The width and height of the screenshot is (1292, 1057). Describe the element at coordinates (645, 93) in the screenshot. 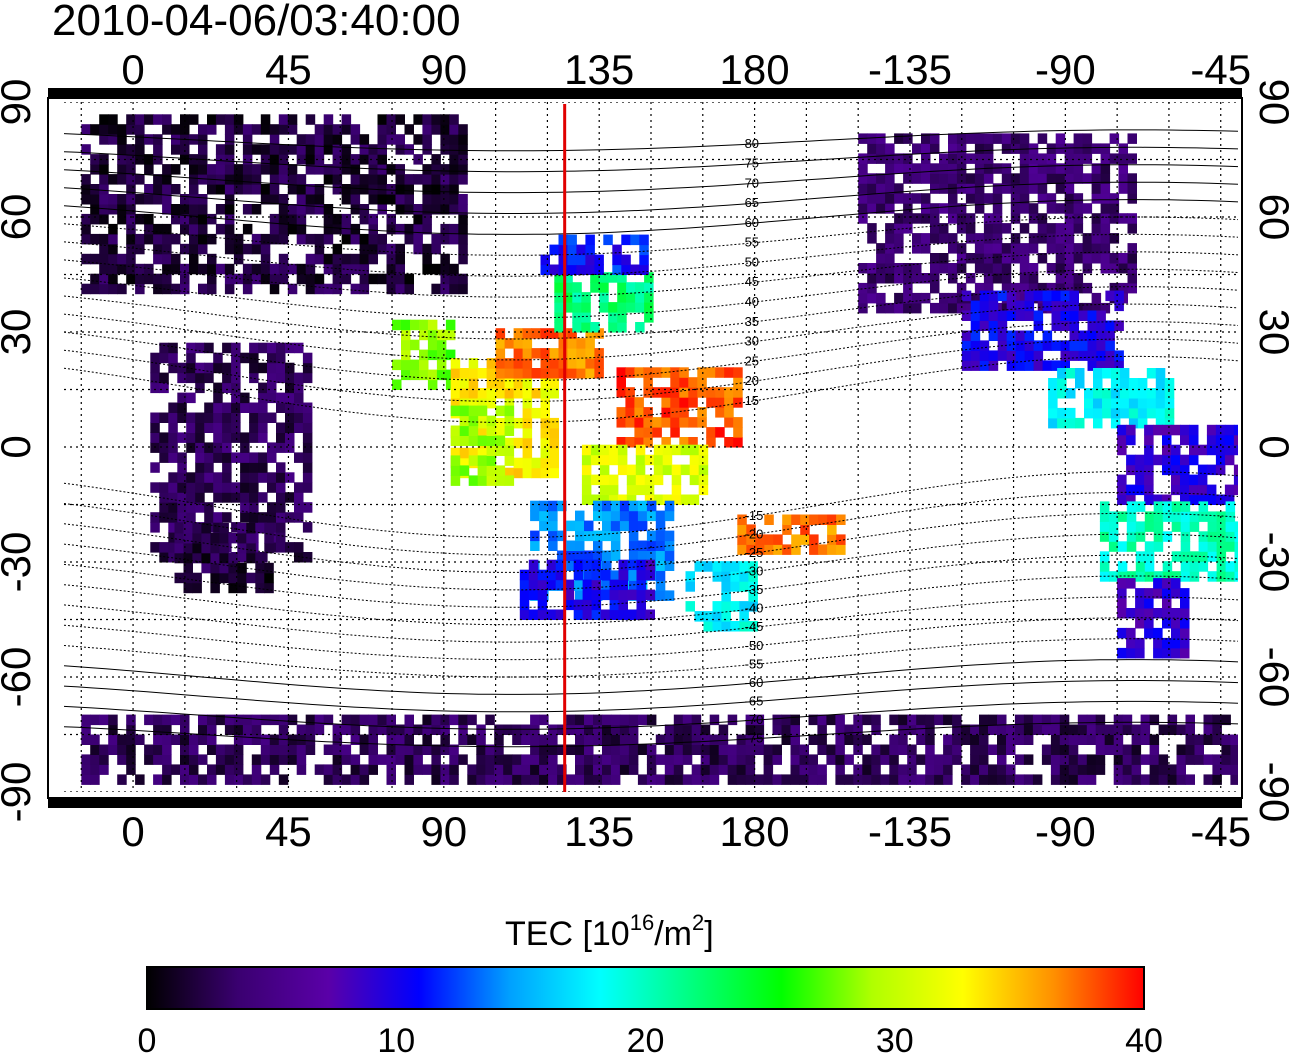

I see `map-top-edge-bar` at that location.